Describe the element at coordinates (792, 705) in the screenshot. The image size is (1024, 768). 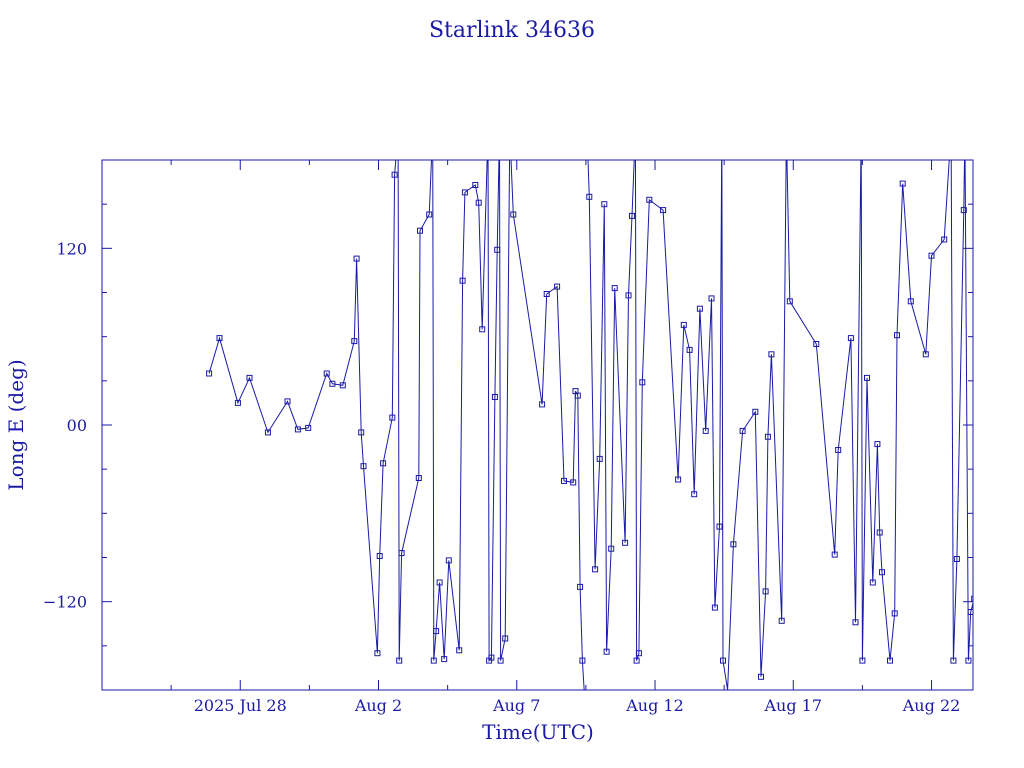
I see `x-tick-label: Aug 17` at that location.